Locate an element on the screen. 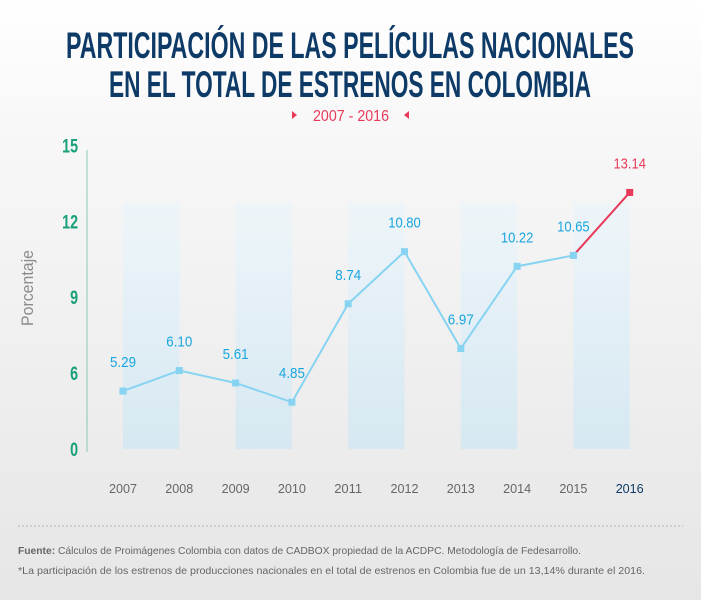 This screenshot has width=701, height=600. x-tick-label: 2011 is located at coordinates (348, 488).